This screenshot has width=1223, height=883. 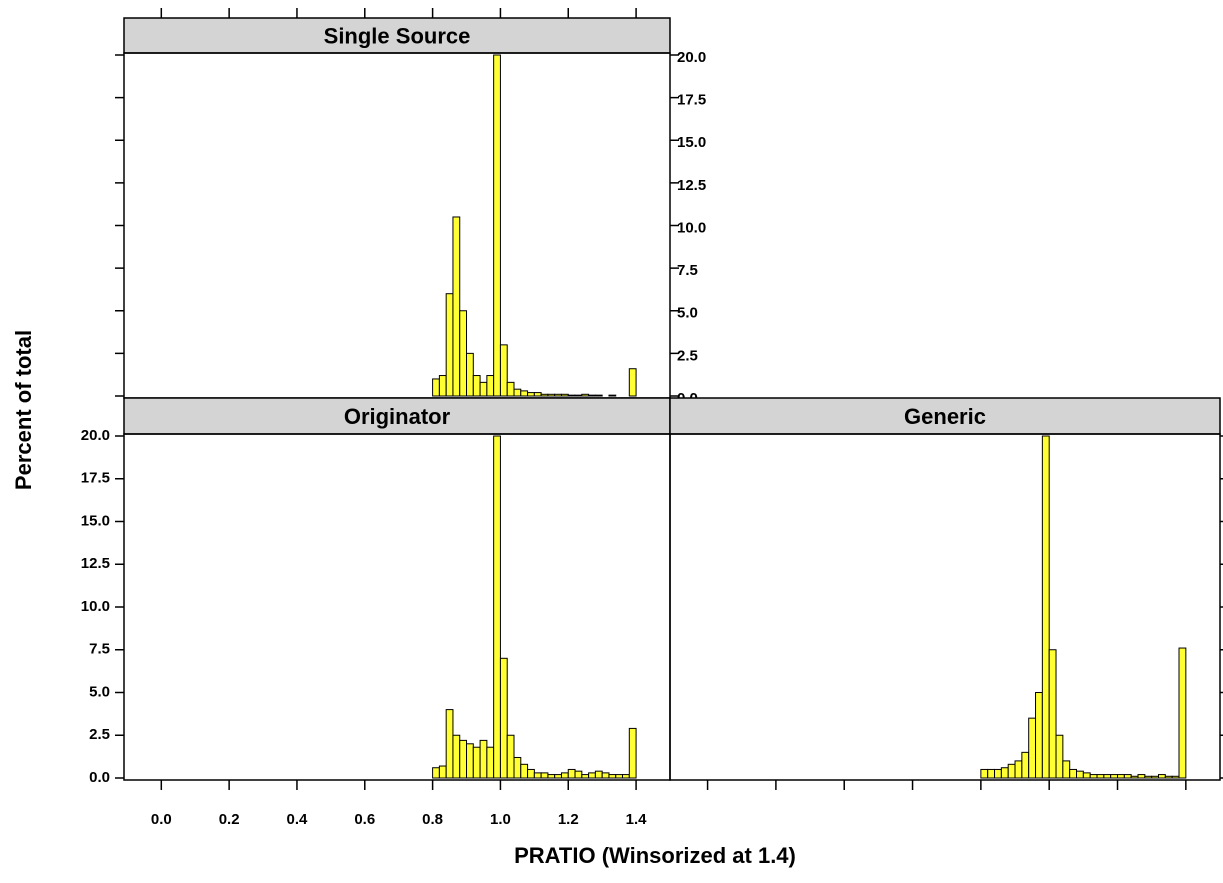 I want to click on x-tick-label: 1.2, so click(x=568, y=819).